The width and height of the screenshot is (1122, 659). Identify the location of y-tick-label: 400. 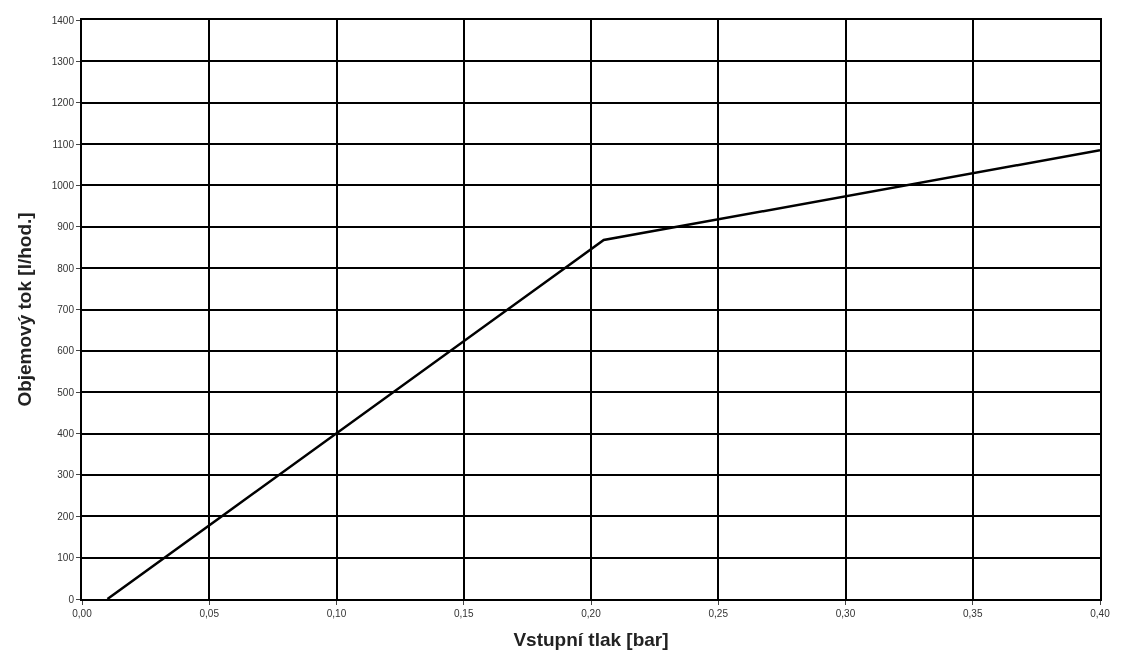
(66, 434).